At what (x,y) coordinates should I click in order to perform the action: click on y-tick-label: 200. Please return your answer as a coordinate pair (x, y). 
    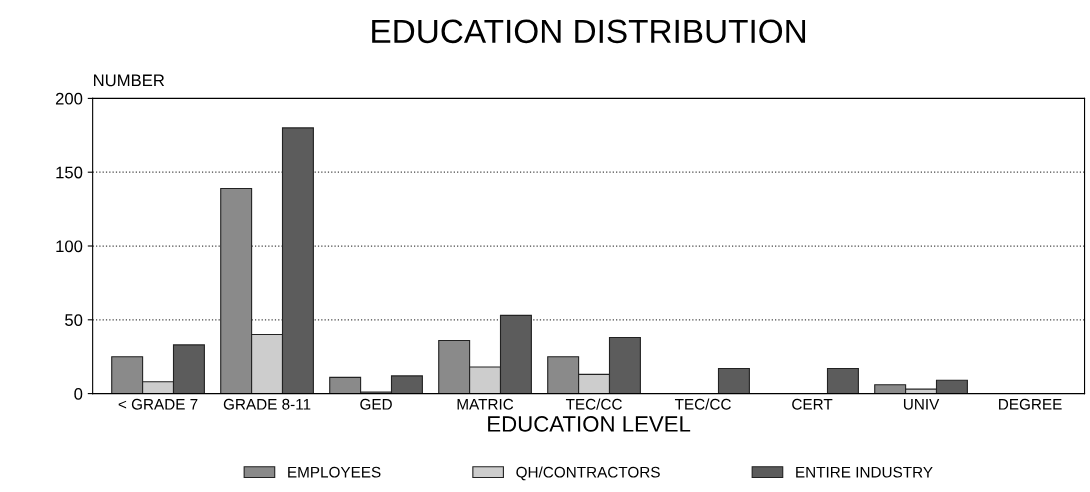
    Looking at the image, I should click on (69, 98).